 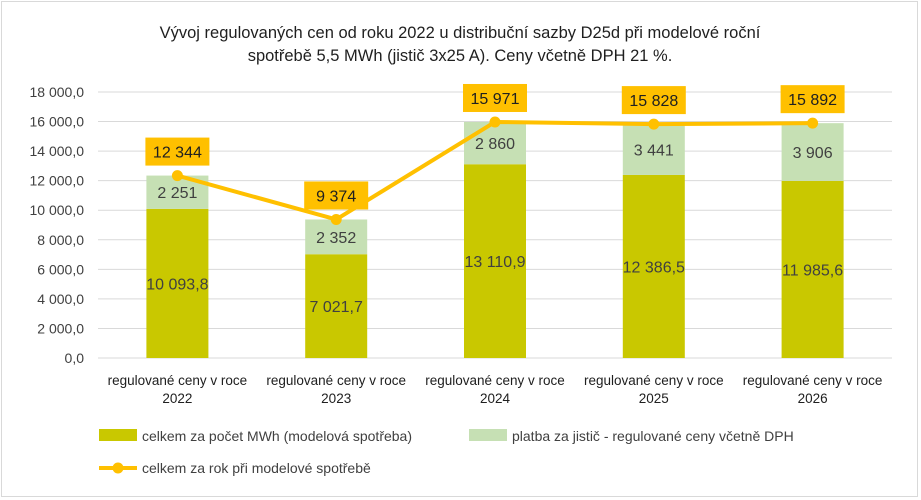 I want to click on legend-label-total: celkem za rok při modelové spotřebě, so click(x=256, y=468).